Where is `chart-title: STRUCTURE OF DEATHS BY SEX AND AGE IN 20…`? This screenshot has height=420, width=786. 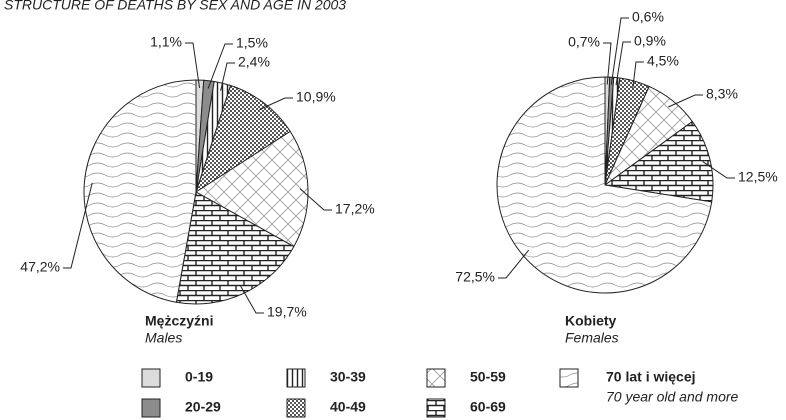 chart-title: STRUCTURE OF DEATHS BY SEX AND AGE IN 20… is located at coordinates (175, 6).